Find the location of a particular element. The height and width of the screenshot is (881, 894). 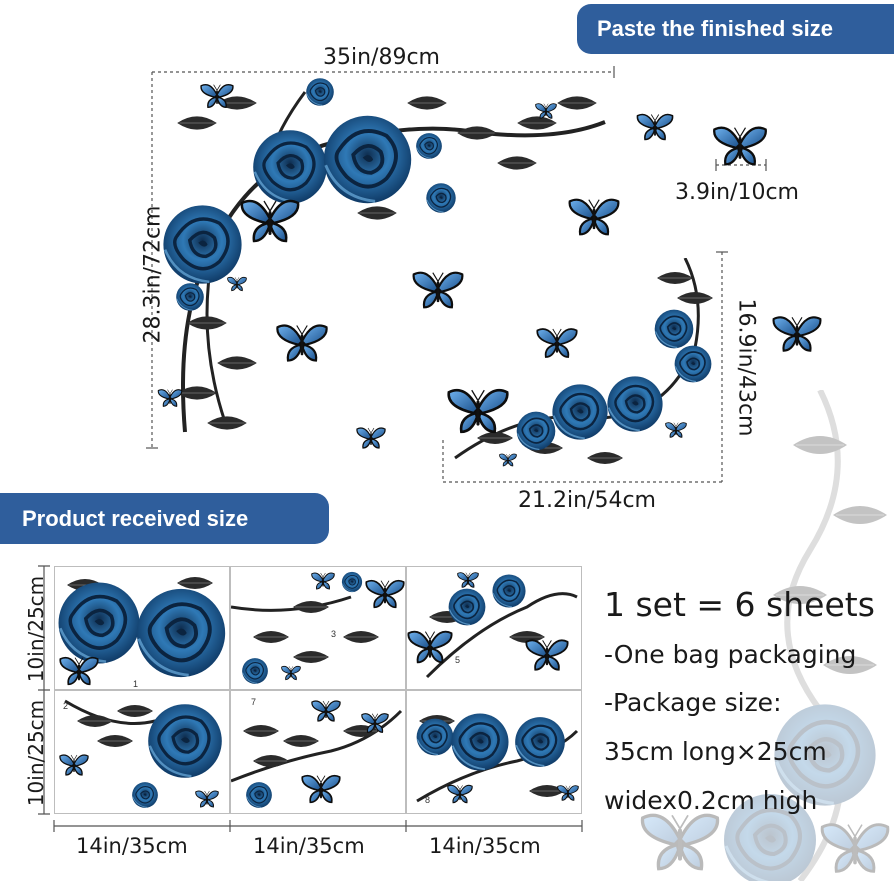

sheet-1: 1 is located at coordinates (142, 628).